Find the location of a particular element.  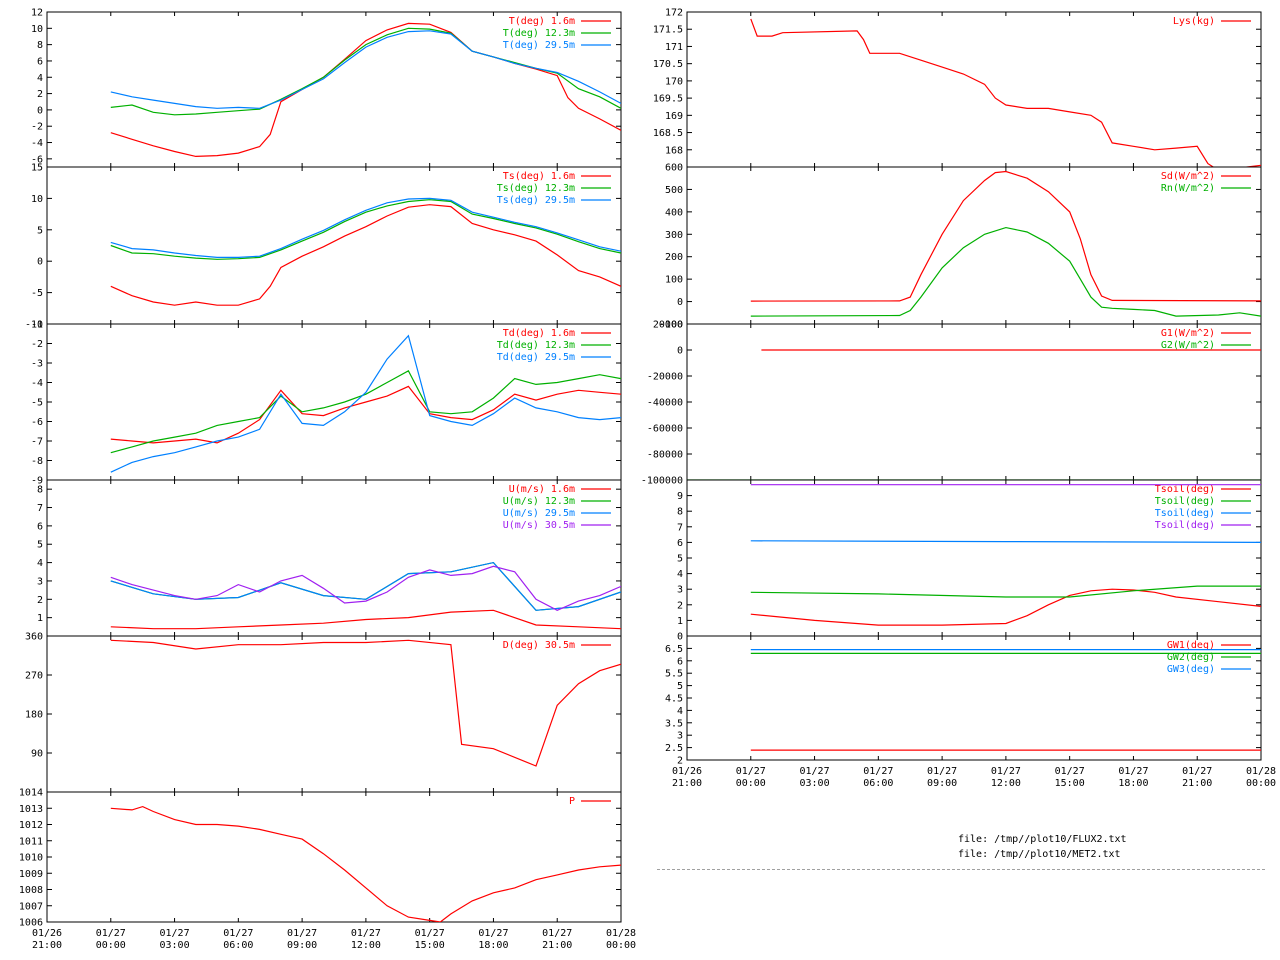

plot-frame is located at coordinates (334, 857).